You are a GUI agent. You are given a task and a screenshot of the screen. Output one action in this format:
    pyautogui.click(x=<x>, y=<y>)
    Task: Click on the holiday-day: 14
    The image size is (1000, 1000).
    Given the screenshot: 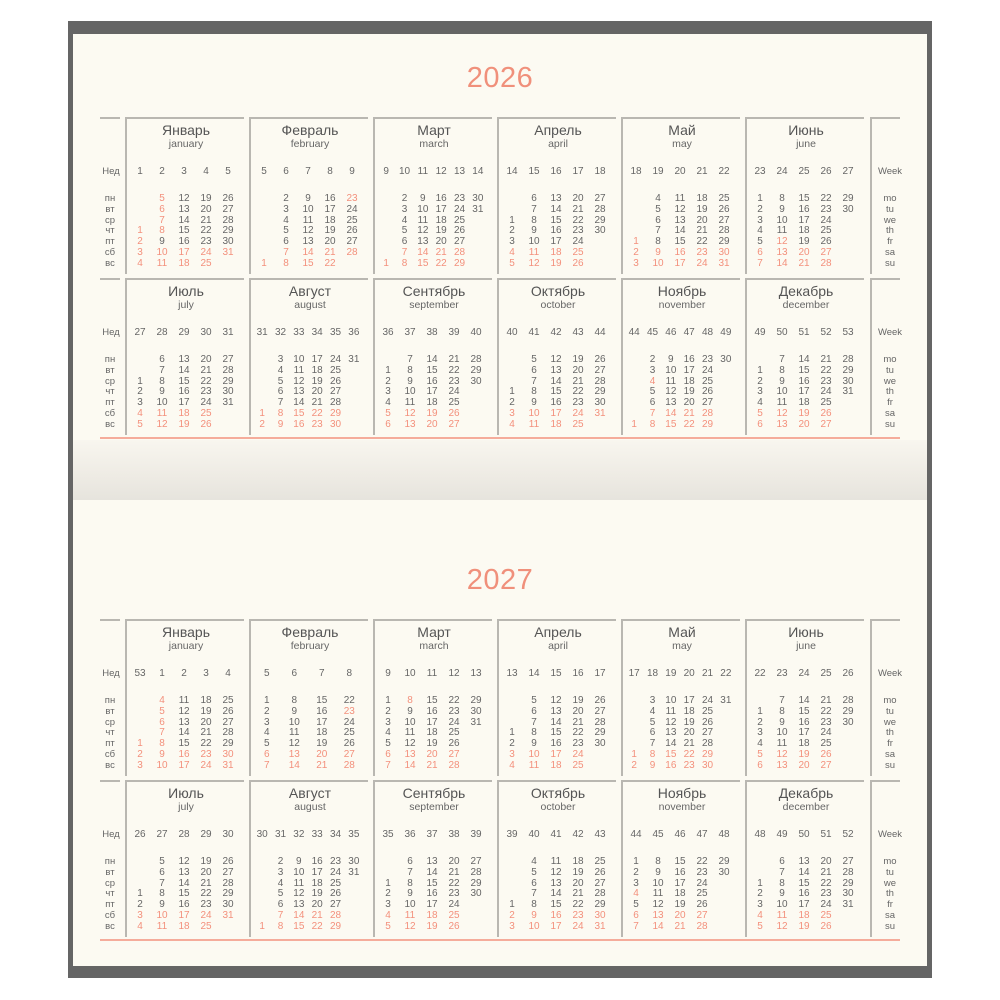 What is the action you would take?
    pyautogui.click(x=658, y=926)
    